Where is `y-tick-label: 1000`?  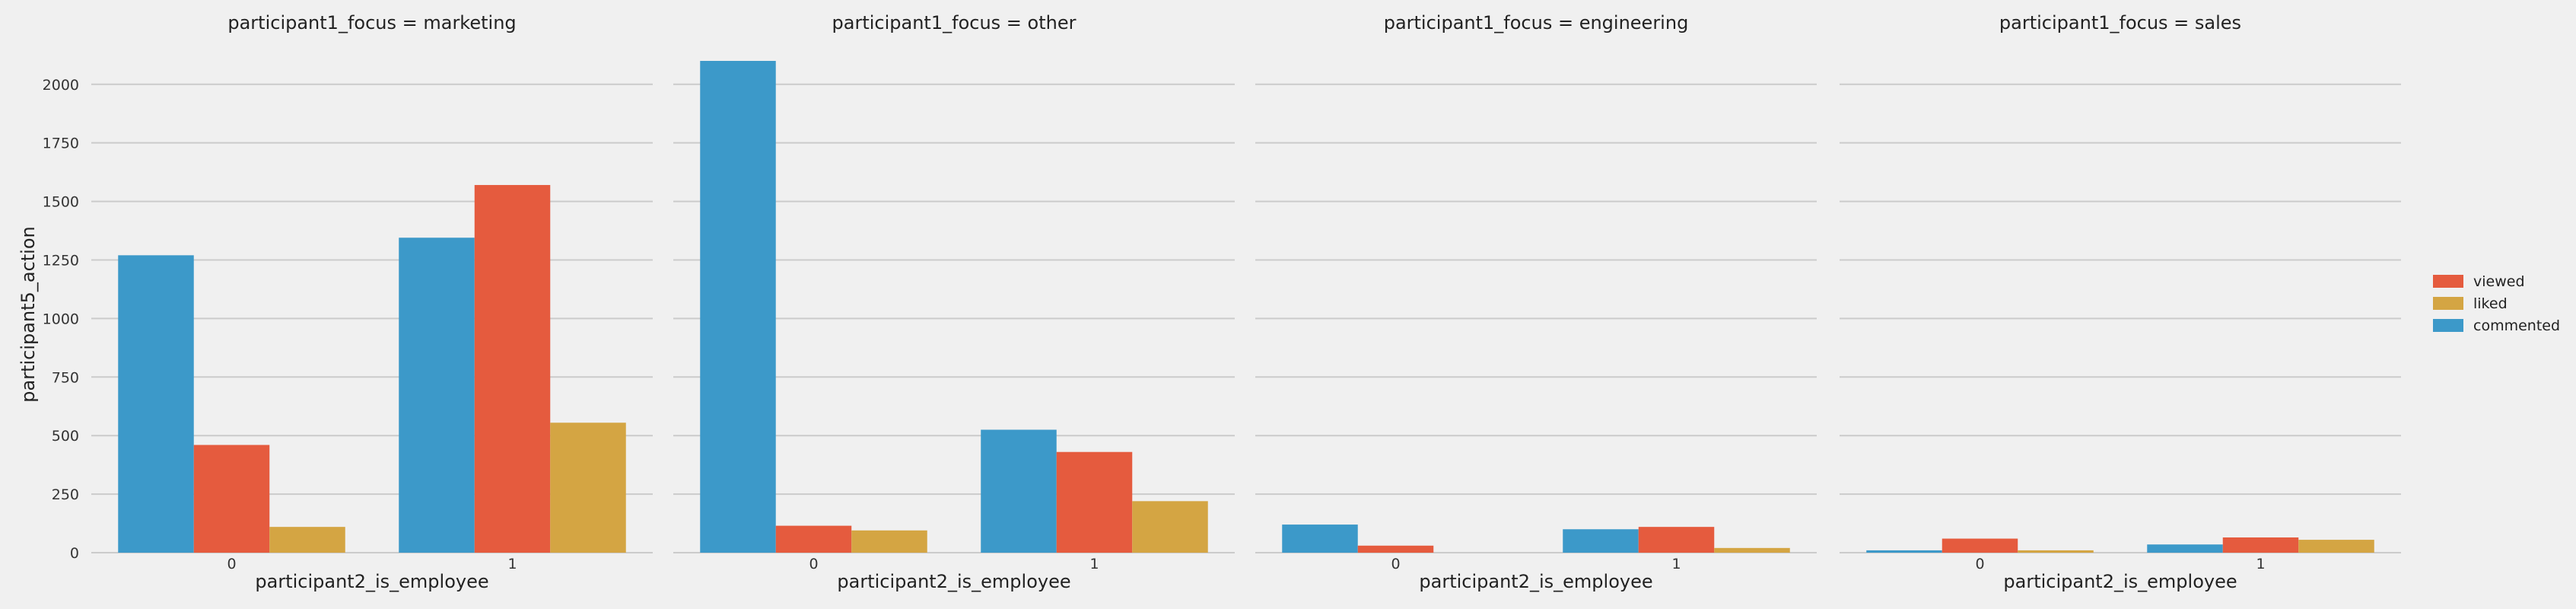 y-tick-label: 1000 is located at coordinates (61, 319).